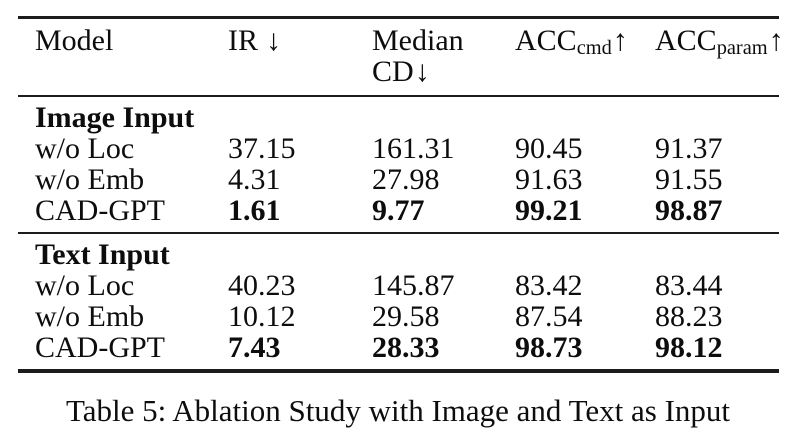 This screenshot has width=796, height=444. I want to click on cell-median-cd: 145.87, so click(413, 285).